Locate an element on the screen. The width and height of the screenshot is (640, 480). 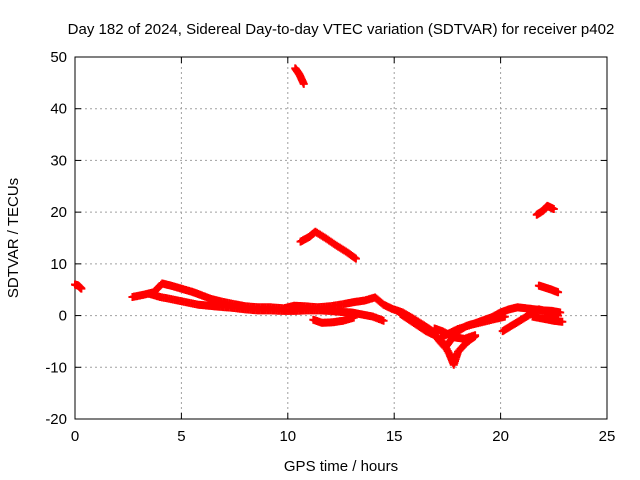
x-tick-label: 0 is located at coordinates (75, 436).